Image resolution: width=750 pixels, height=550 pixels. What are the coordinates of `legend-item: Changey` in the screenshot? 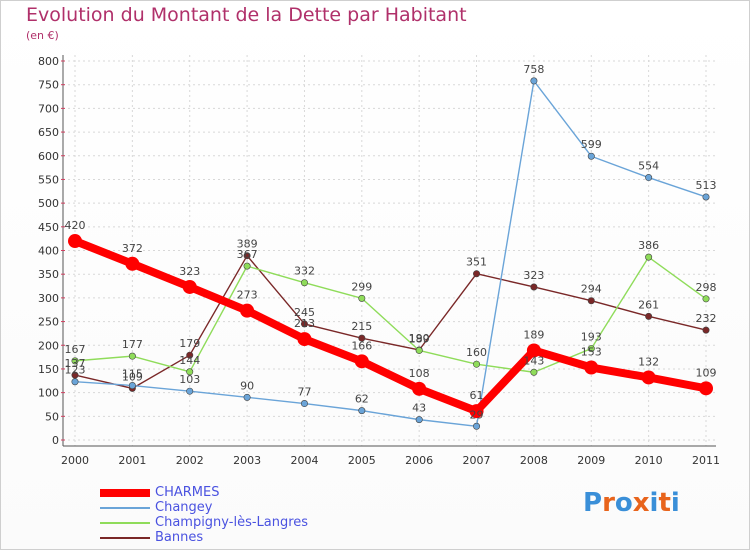 It's located at (250, 507).